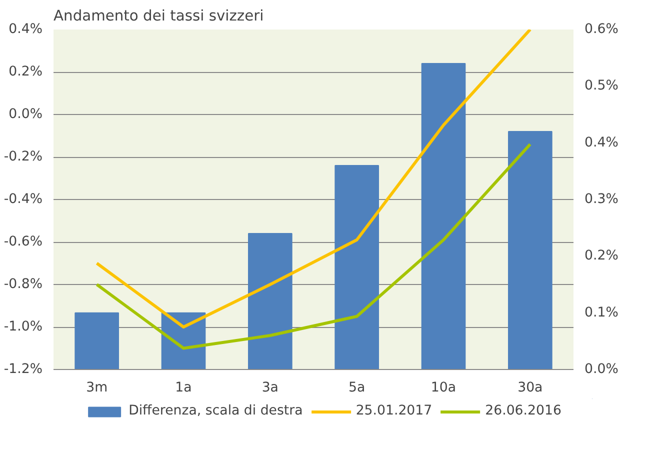 The image size is (646, 454). I want to click on y-tick-label: -0.4%, so click(23, 199).